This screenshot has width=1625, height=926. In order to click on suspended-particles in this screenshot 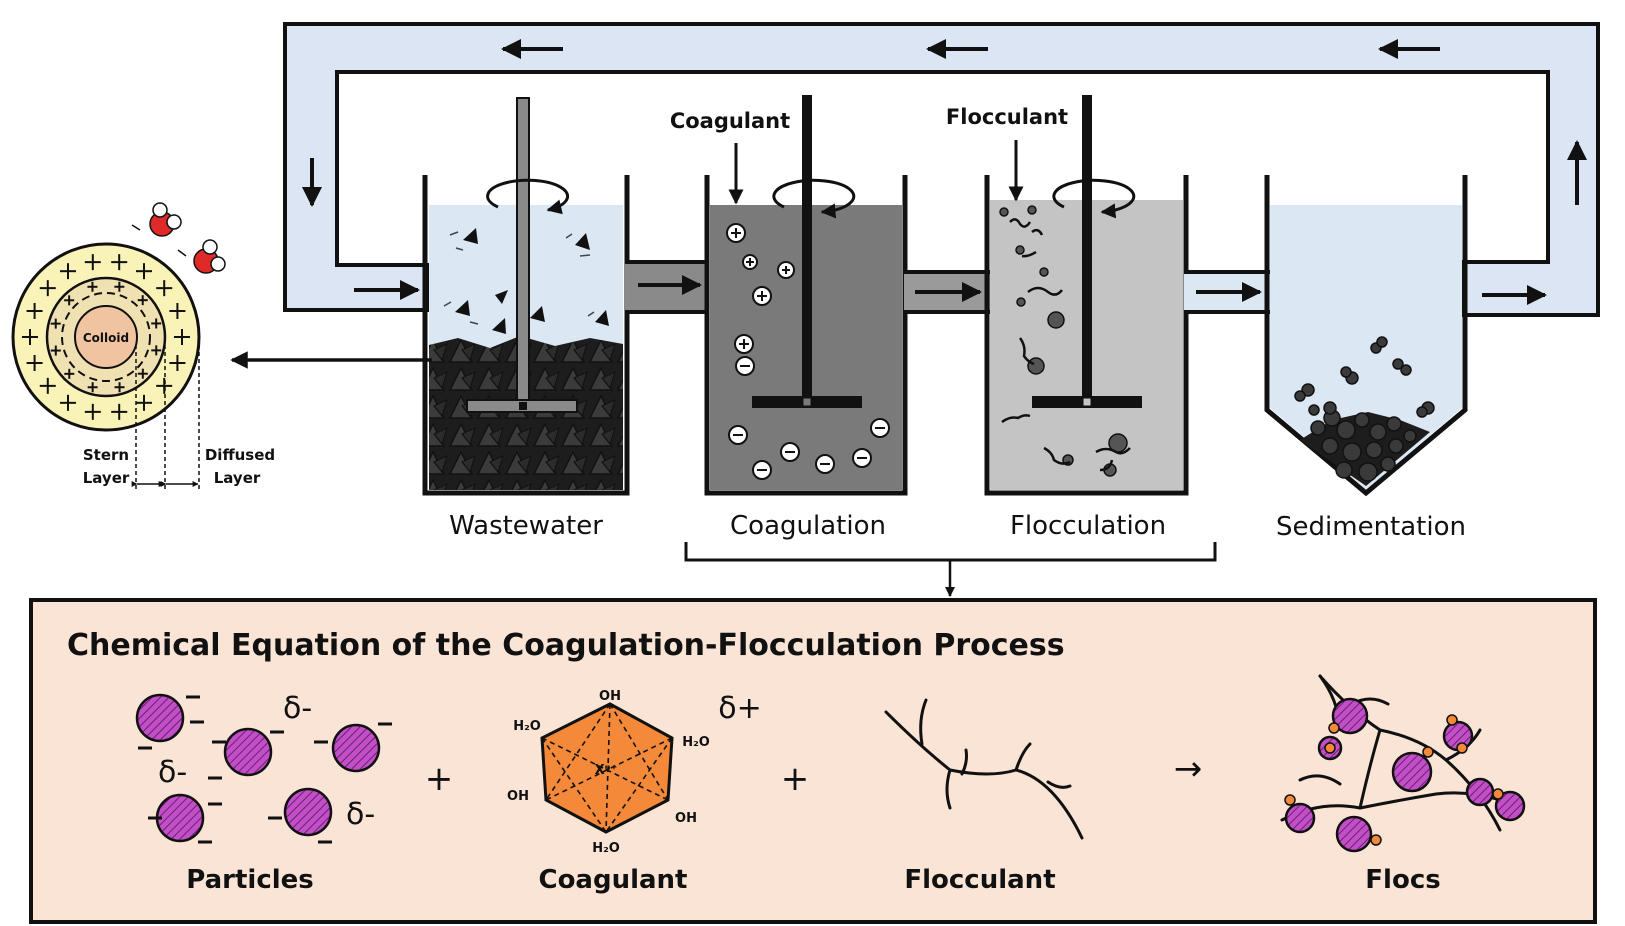, I will do `click(532, 281)`.